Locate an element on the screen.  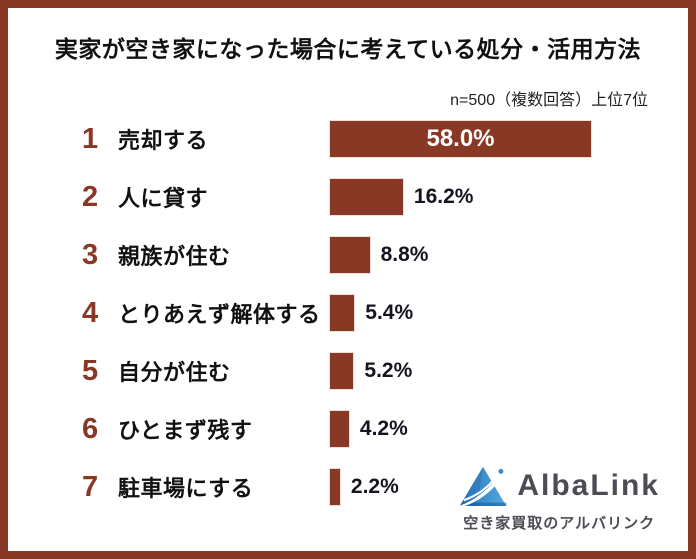
category-label: 売却する is located at coordinates (163, 140).